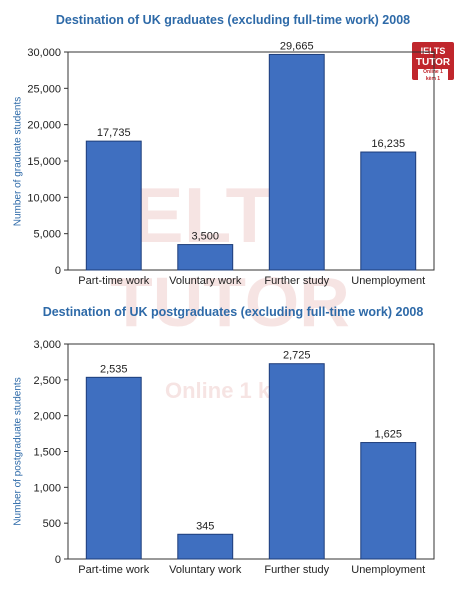  I want to click on chart-1-ytick-label: 30,000, so click(44, 53).